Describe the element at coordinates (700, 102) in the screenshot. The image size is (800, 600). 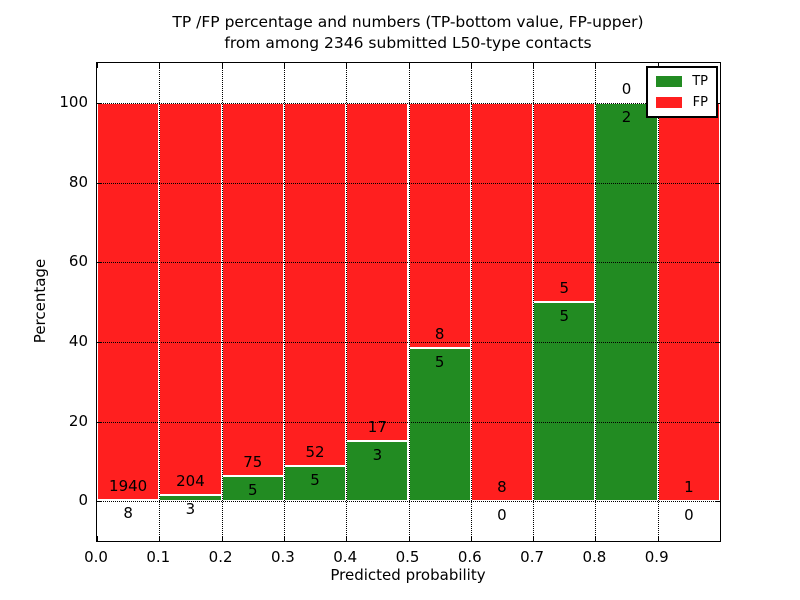
I see `legend-label: FP` at that location.